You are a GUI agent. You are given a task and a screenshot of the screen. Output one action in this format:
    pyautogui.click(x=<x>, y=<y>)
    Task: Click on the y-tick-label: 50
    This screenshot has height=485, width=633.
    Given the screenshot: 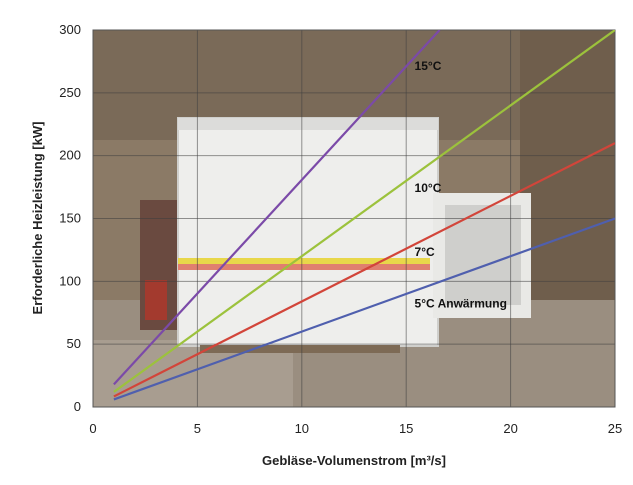 What is the action you would take?
    pyautogui.click(x=74, y=343)
    